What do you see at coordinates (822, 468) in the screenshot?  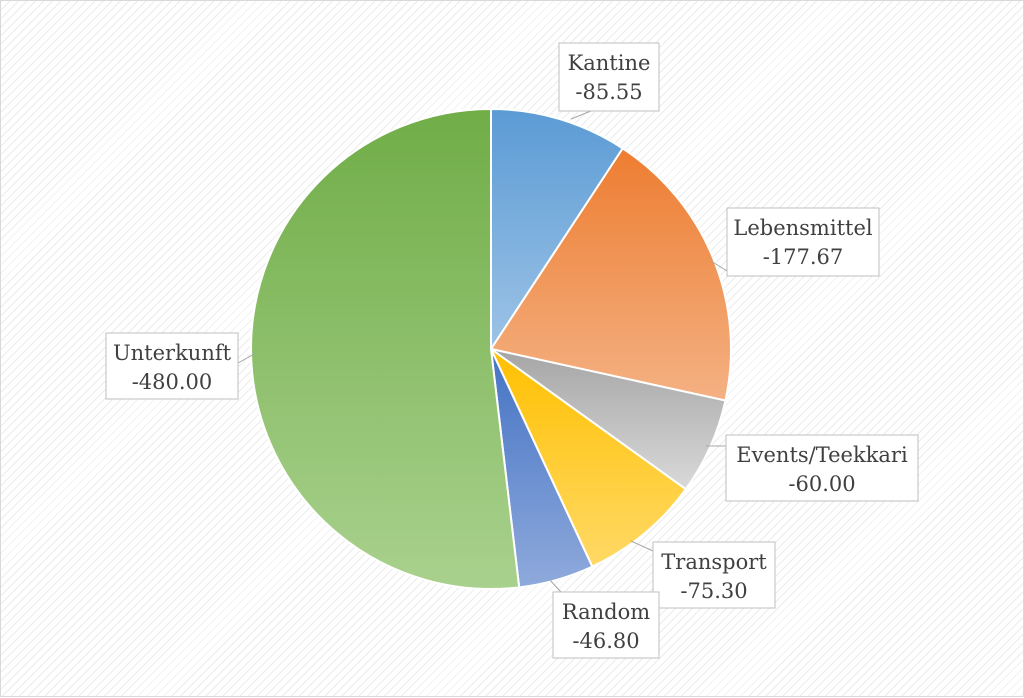 I see `data-label-events-teekkari: Events/Teekkari -60.00` at bounding box center [822, 468].